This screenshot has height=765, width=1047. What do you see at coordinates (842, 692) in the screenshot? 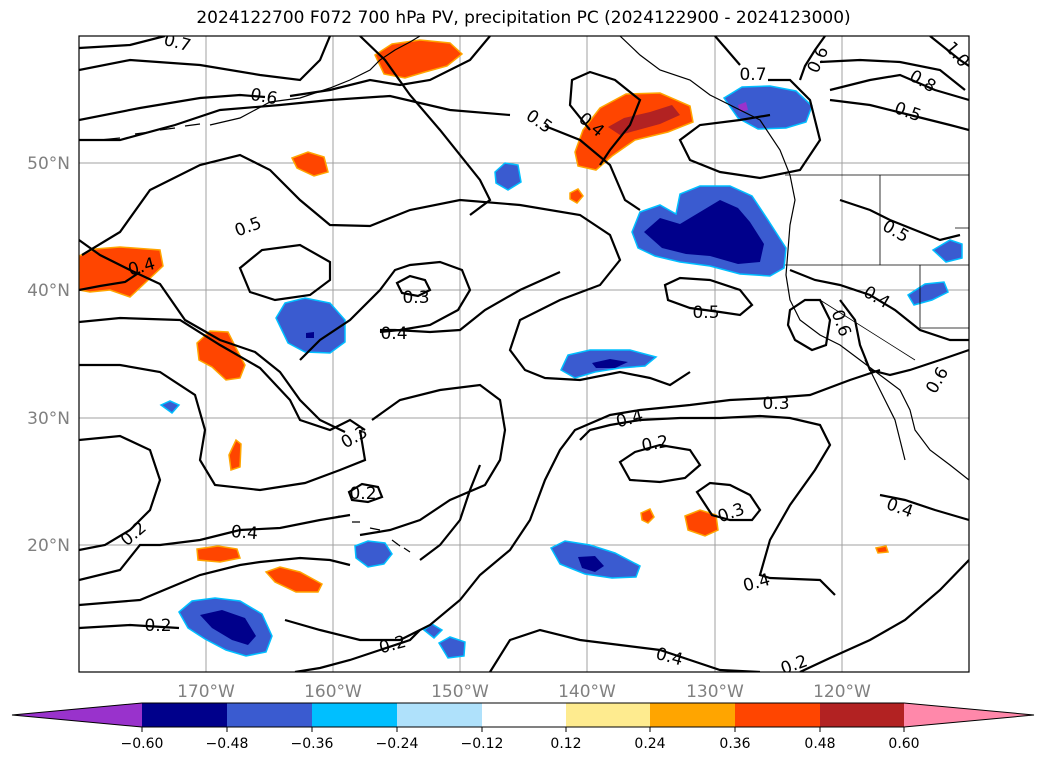
I see `lon-tick-label: 120°W` at bounding box center [842, 692].